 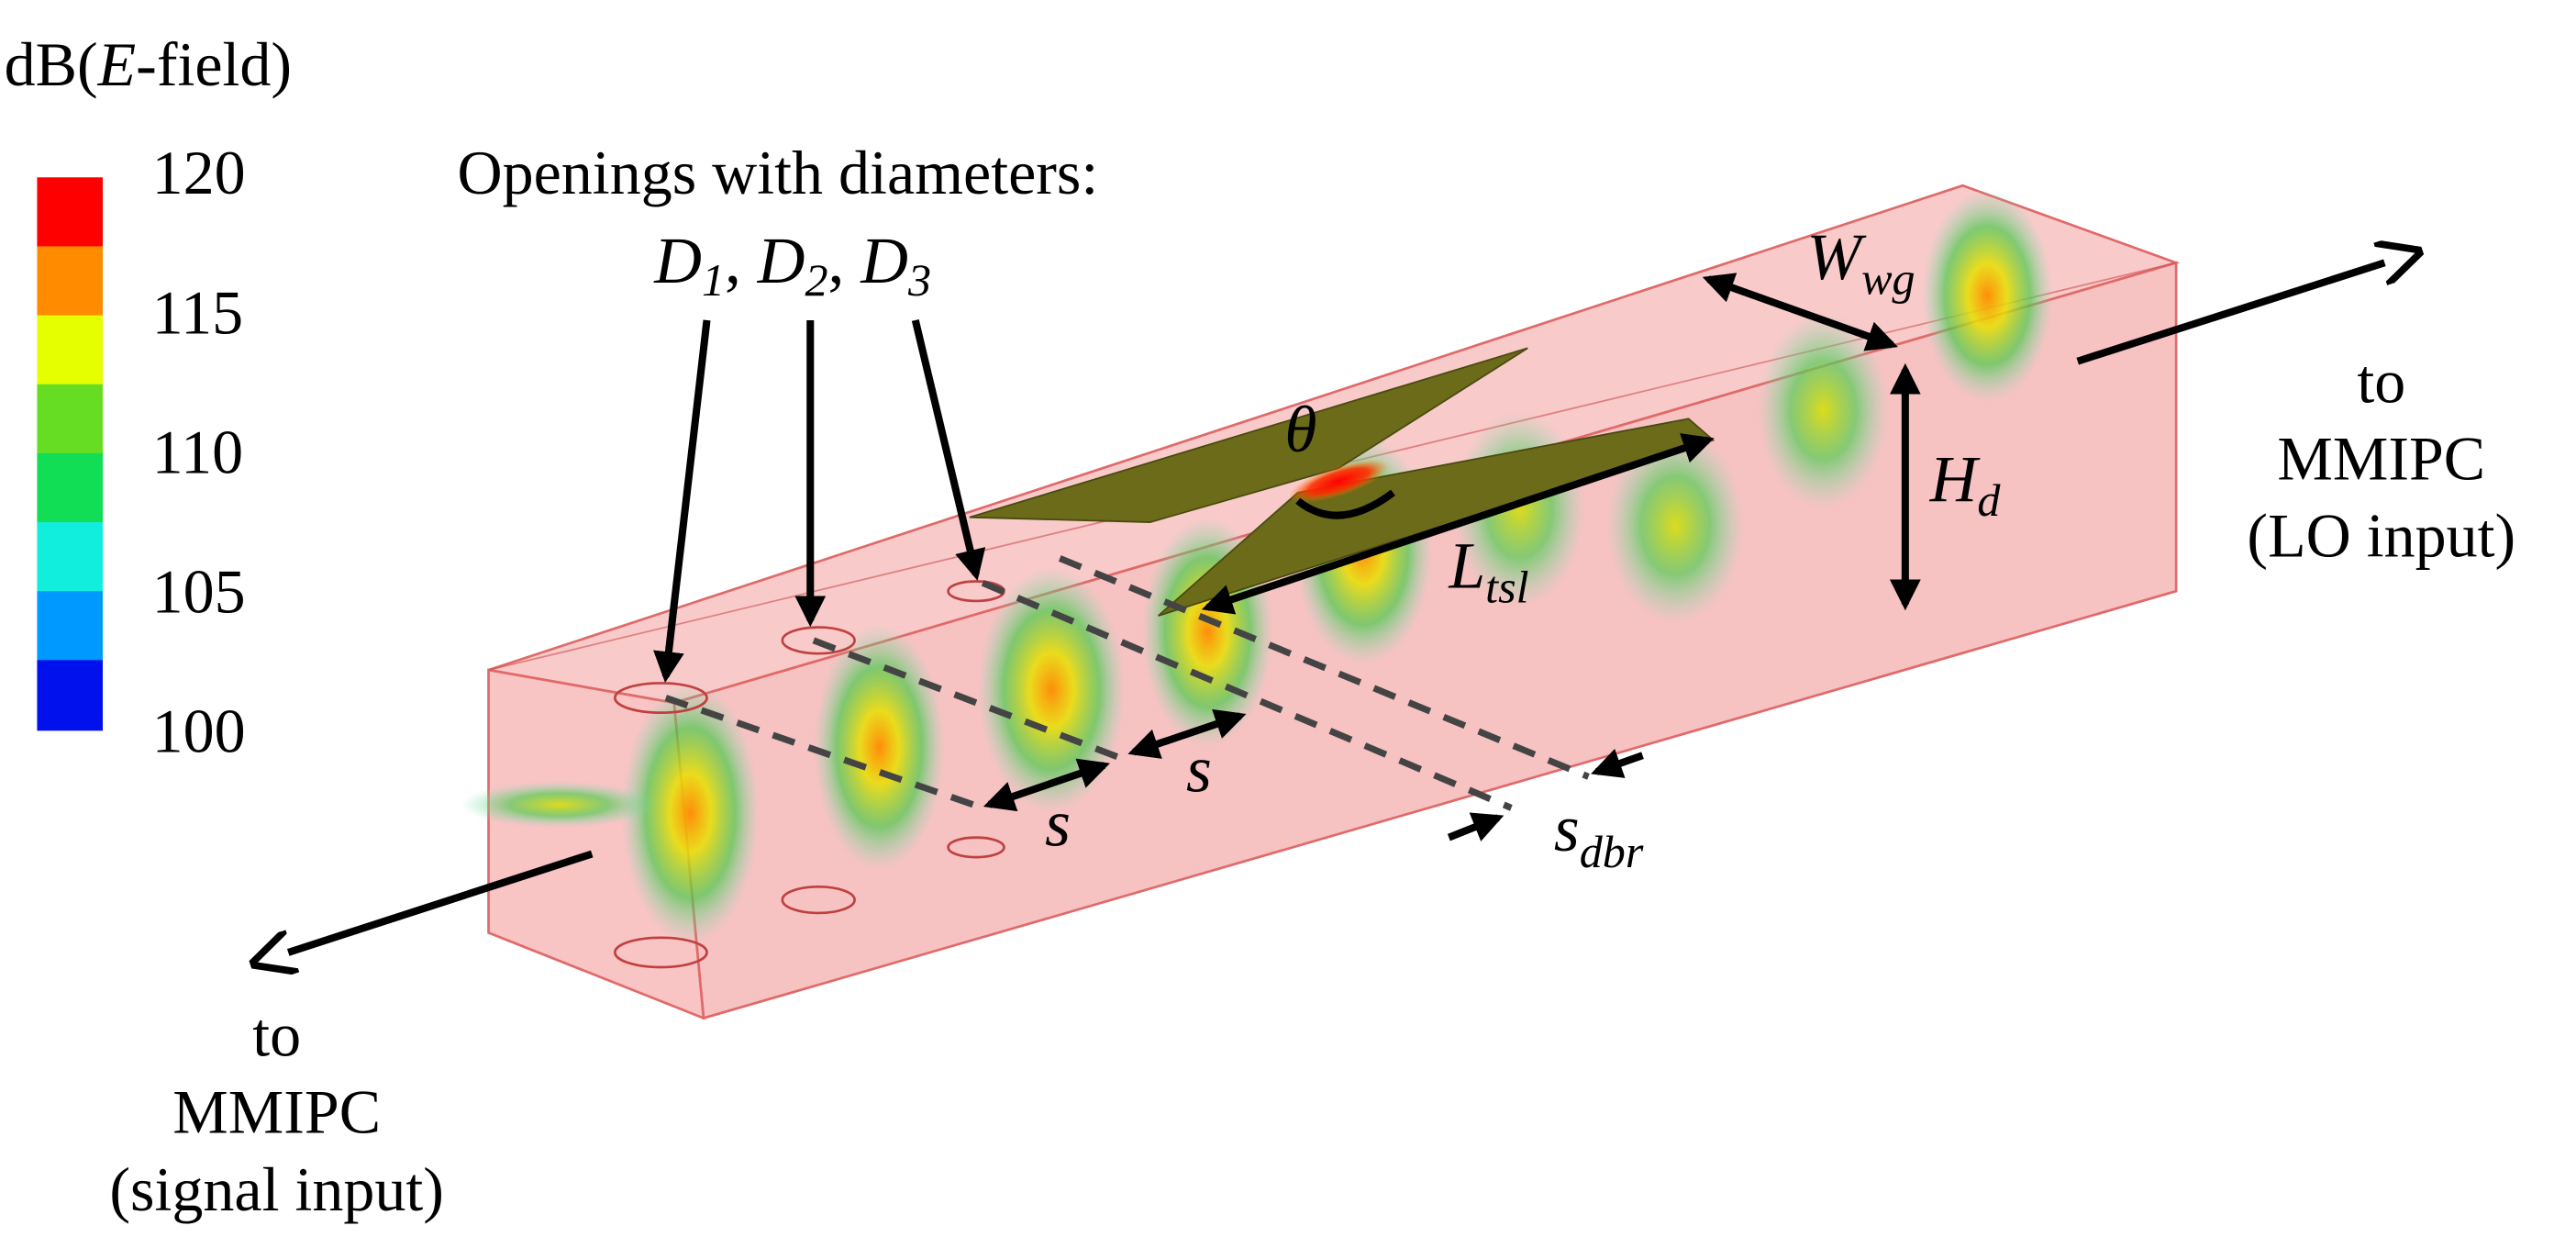 I want to click on width-label: Wwg, so click(x=1860, y=262).